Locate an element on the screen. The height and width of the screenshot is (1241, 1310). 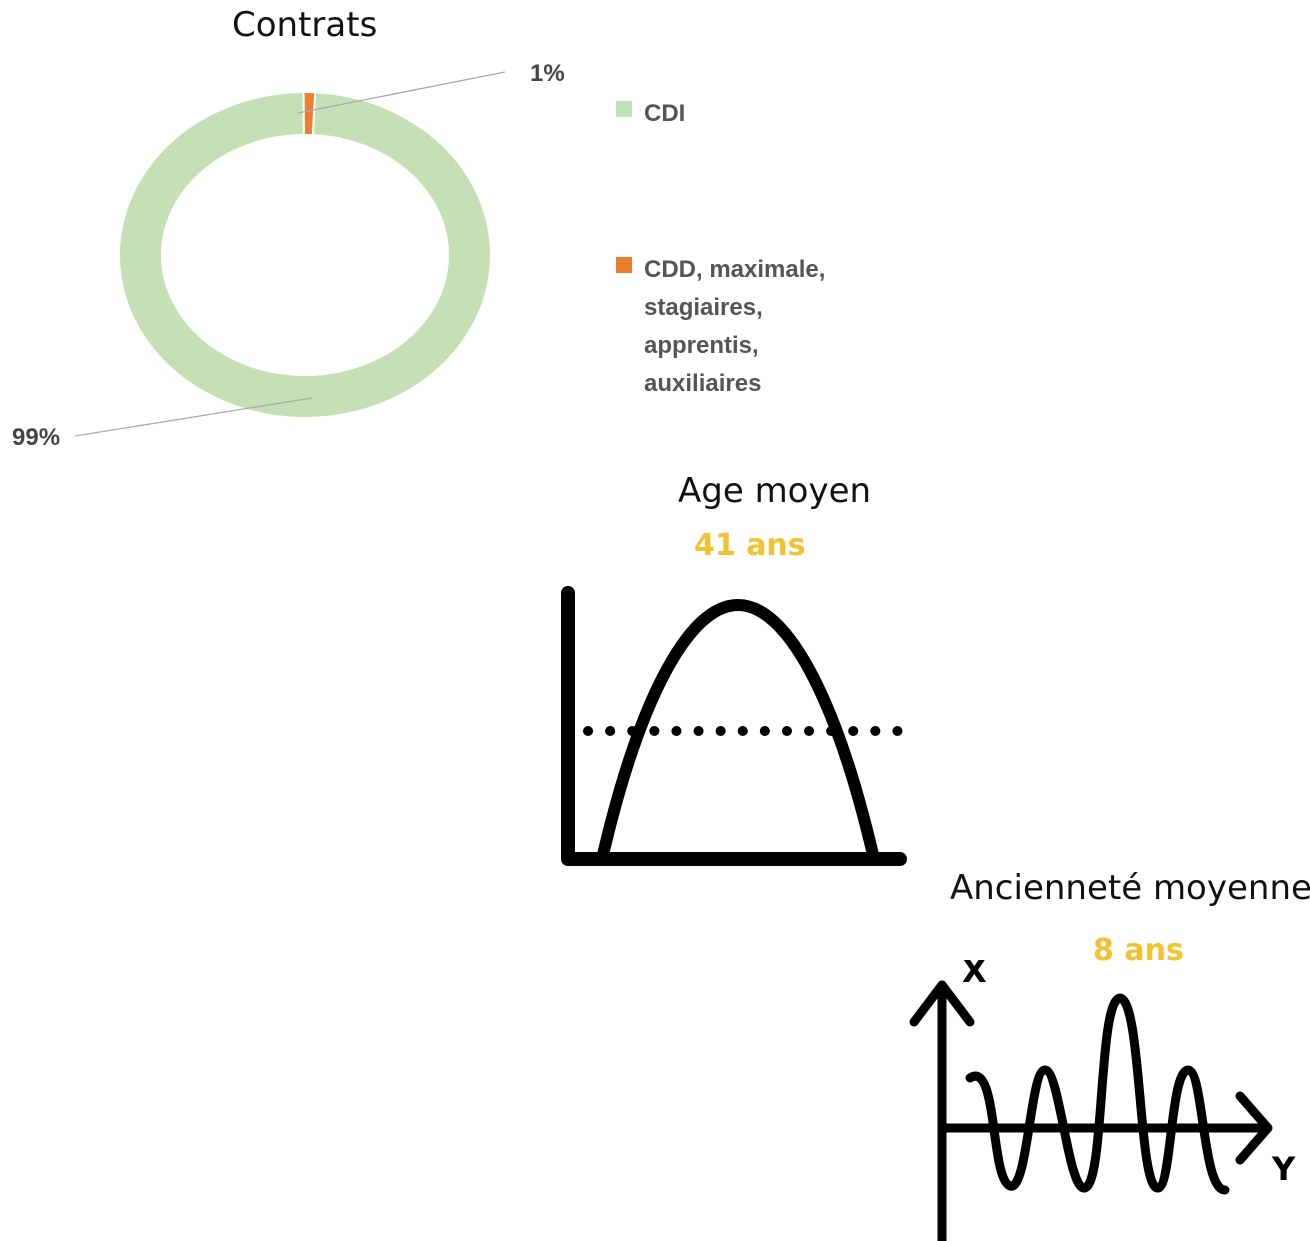
legend-swatch-other is located at coordinates (624, 265).